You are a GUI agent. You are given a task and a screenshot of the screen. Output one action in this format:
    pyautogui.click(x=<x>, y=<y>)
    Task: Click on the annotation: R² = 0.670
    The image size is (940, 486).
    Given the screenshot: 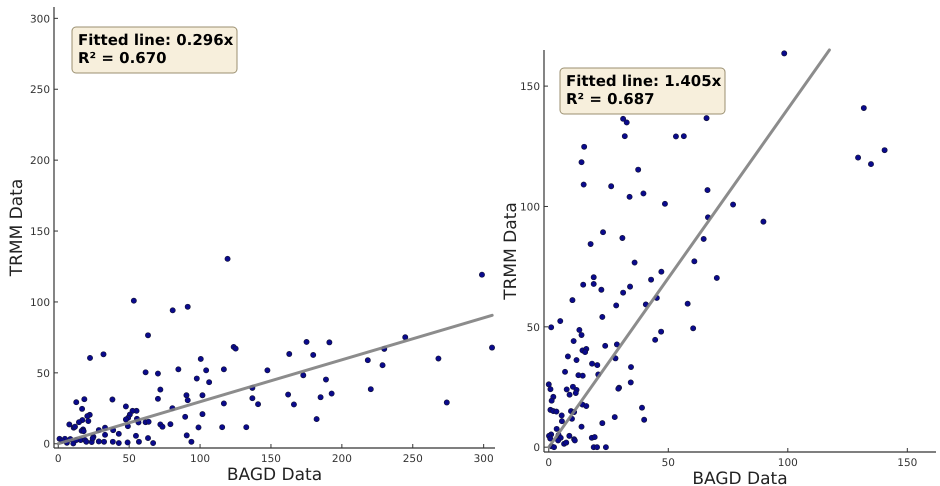 What is the action you would take?
    pyautogui.click(x=122, y=58)
    